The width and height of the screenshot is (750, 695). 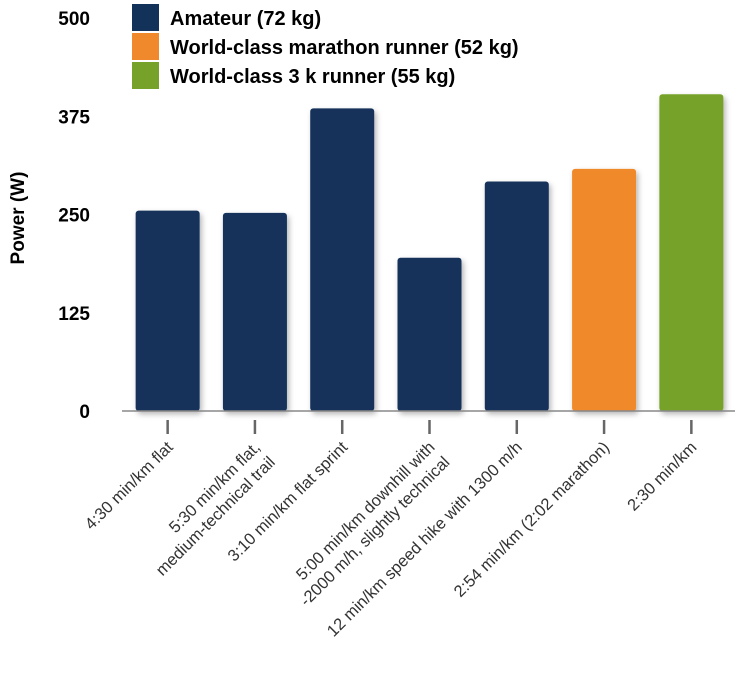 I want to click on y-tick-label-4: 500, so click(x=74, y=19).